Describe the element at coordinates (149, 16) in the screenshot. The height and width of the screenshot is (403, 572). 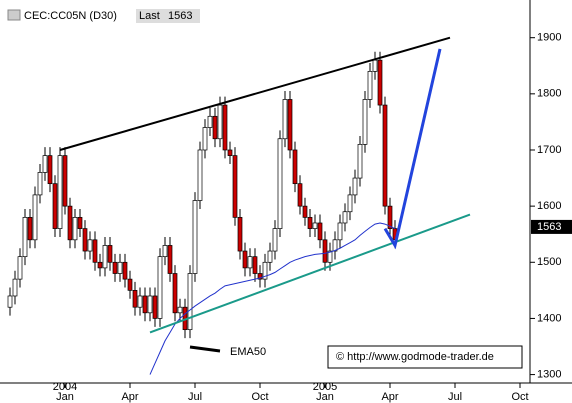
I see `last-label: Last` at that location.